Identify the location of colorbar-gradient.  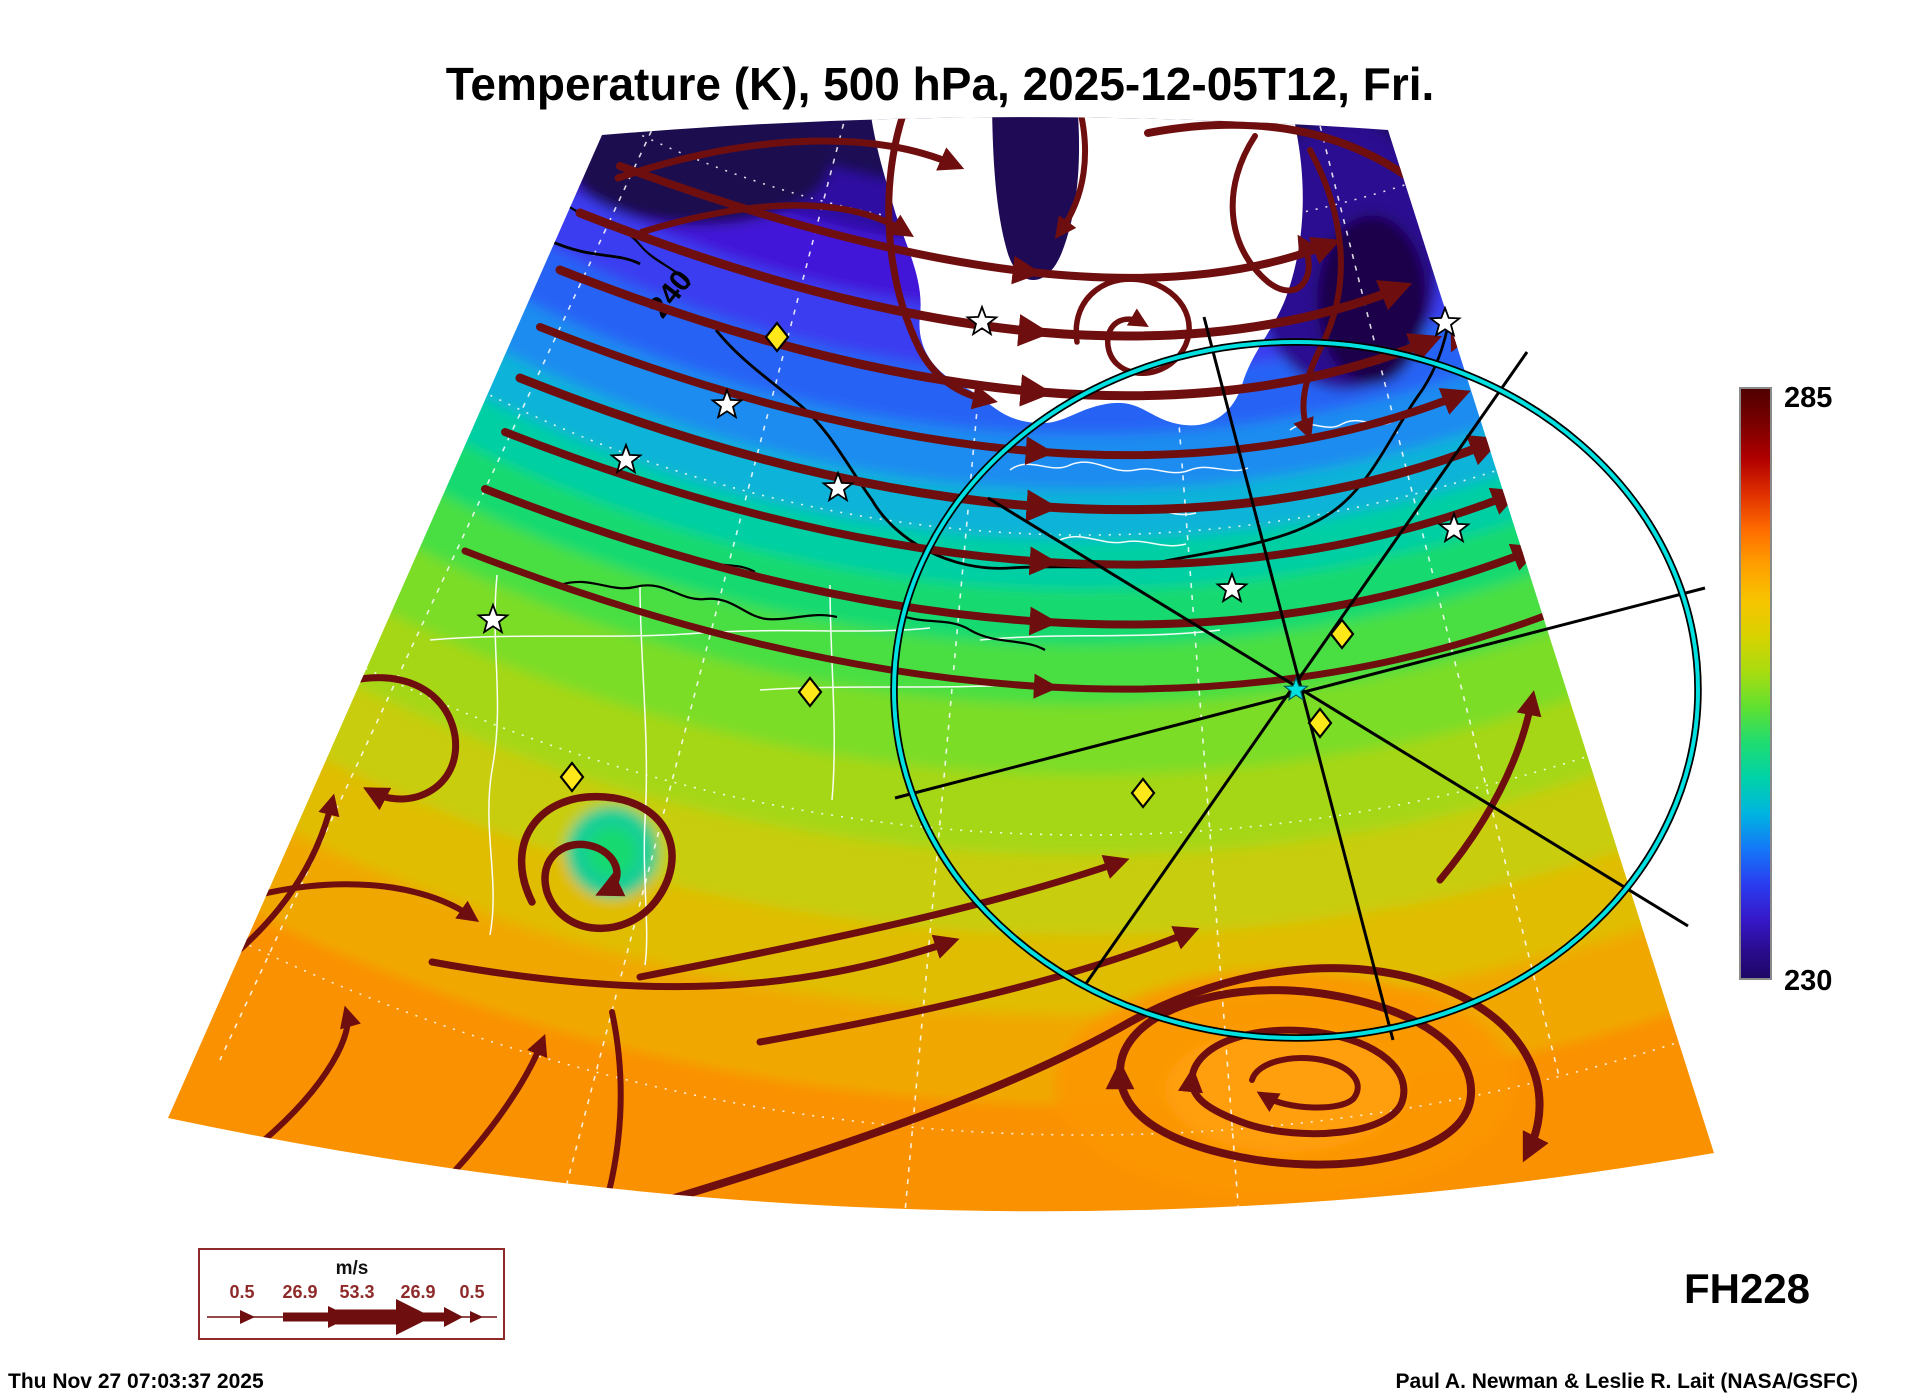
(1755, 683).